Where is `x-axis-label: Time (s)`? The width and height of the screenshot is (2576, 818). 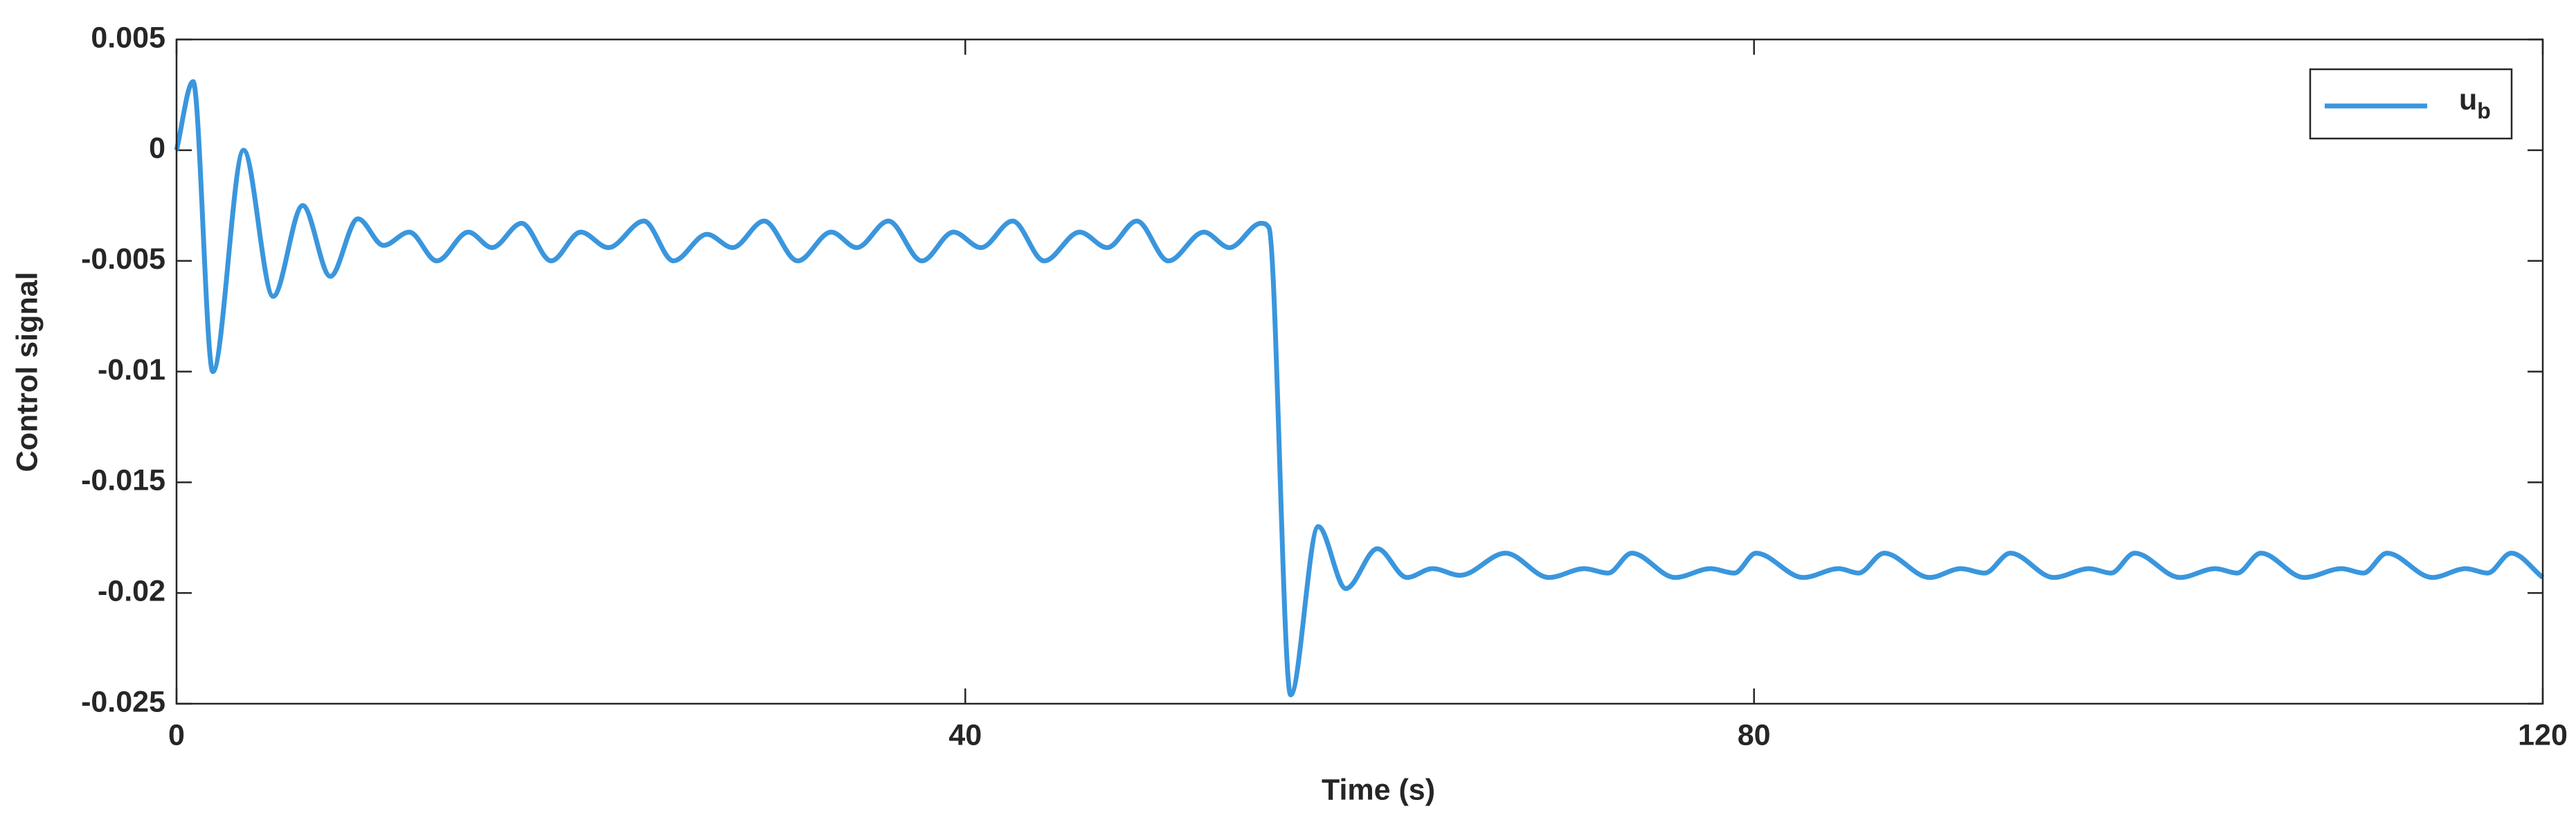
x-axis-label: Time (s) is located at coordinates (1378, 790).